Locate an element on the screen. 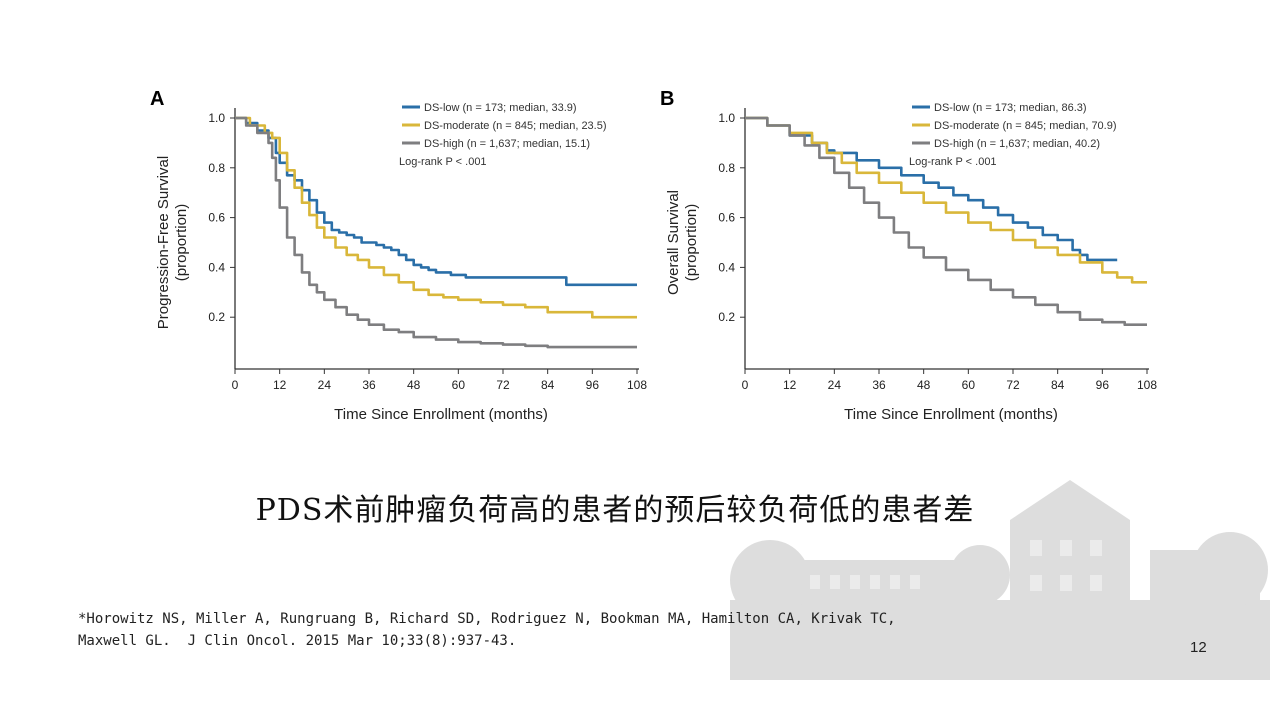  page-number: 12 is located at coordinates (1198, 647).